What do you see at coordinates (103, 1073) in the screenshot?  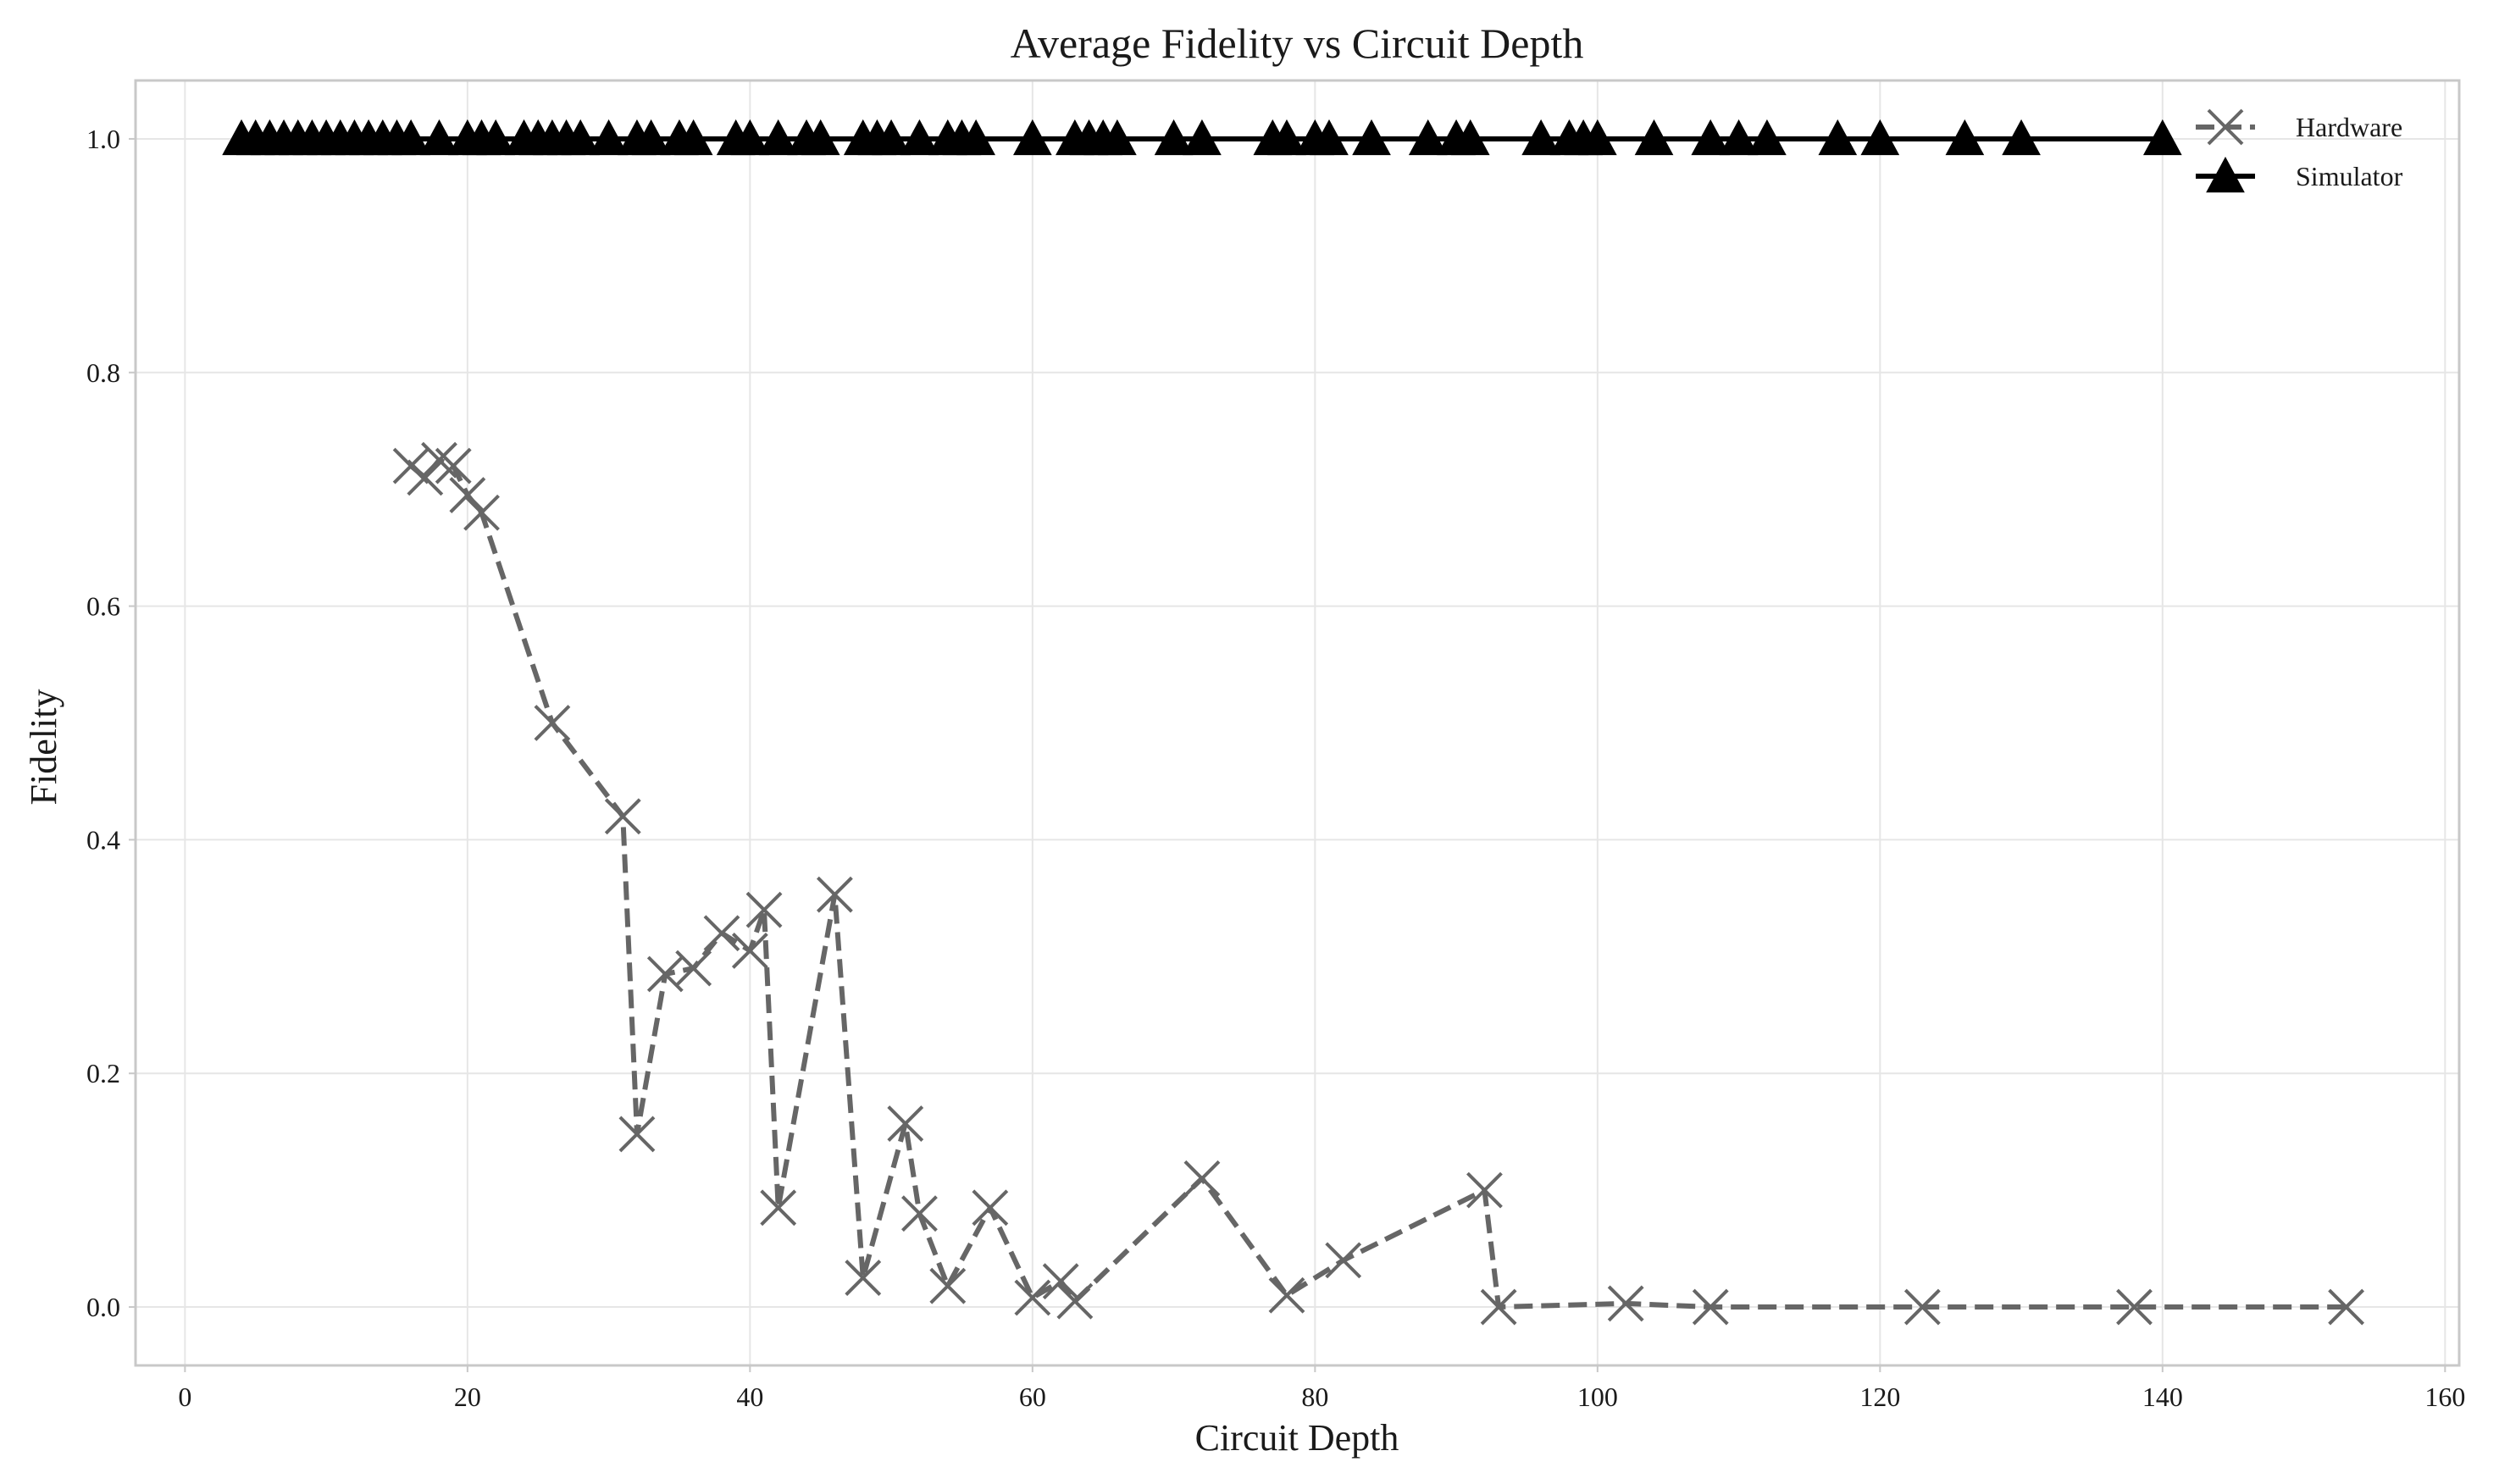 I see `y-tick-label: 0.2` at bounding box center [103, 1073].